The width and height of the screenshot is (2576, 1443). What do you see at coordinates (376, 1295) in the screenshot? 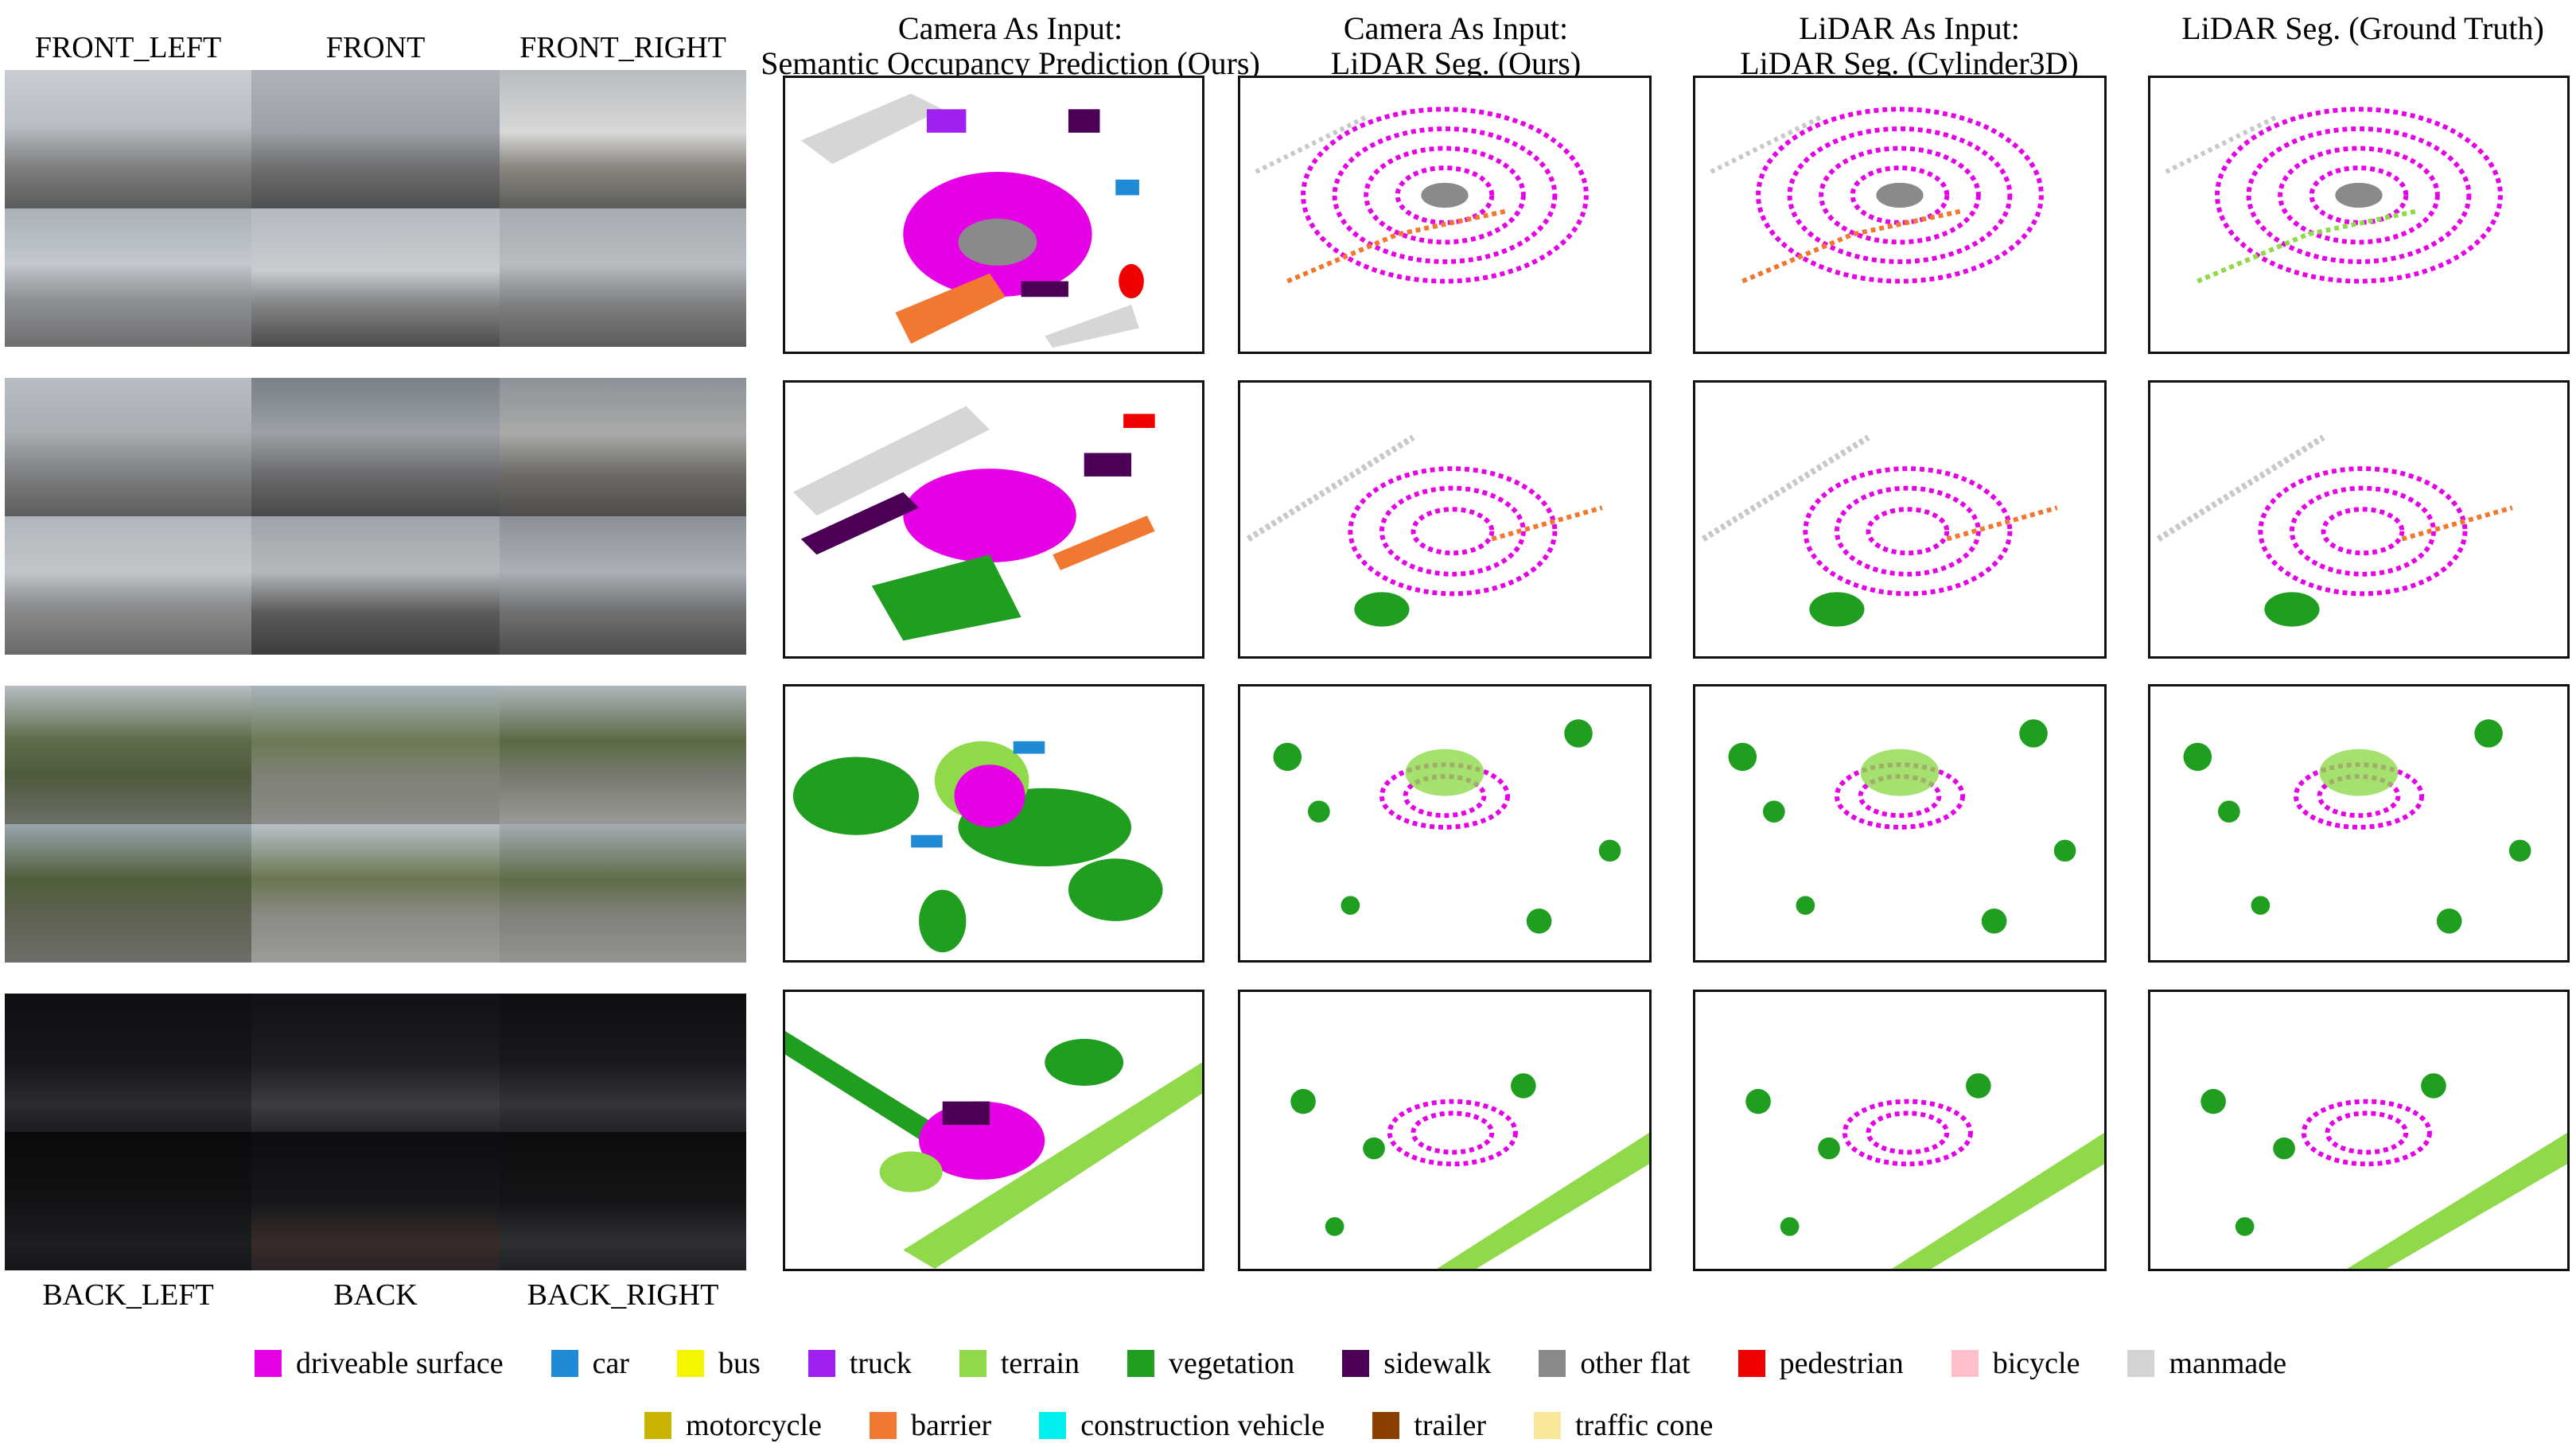
I see `camera-label-back: BACK` at bounding box center [376, 1295].